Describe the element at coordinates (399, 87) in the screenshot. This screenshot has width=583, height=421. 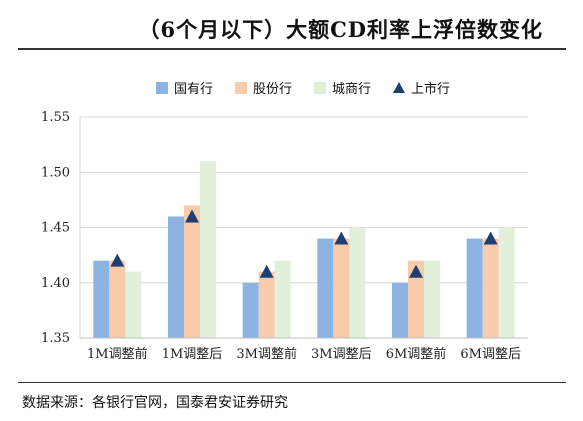
I see `triangle-icon` at that location.